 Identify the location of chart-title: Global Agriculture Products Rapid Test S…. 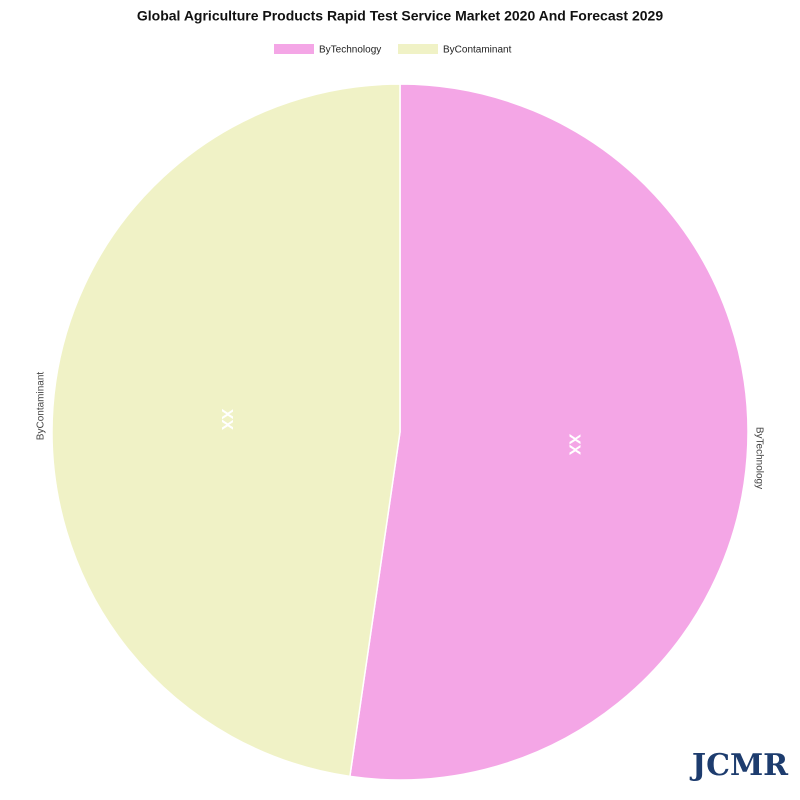
(400, 16).